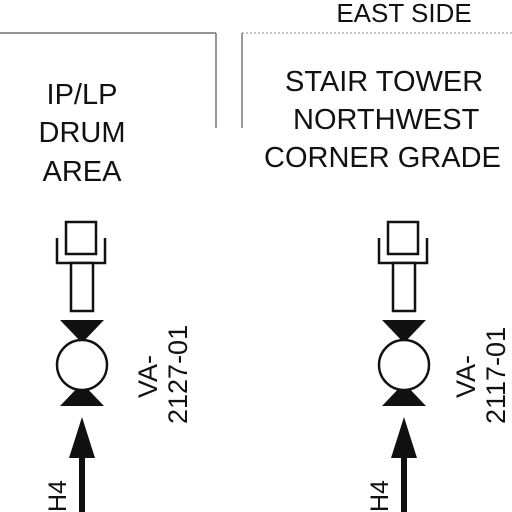  I want to click on right-line-tag: H4, so click(380, 496).